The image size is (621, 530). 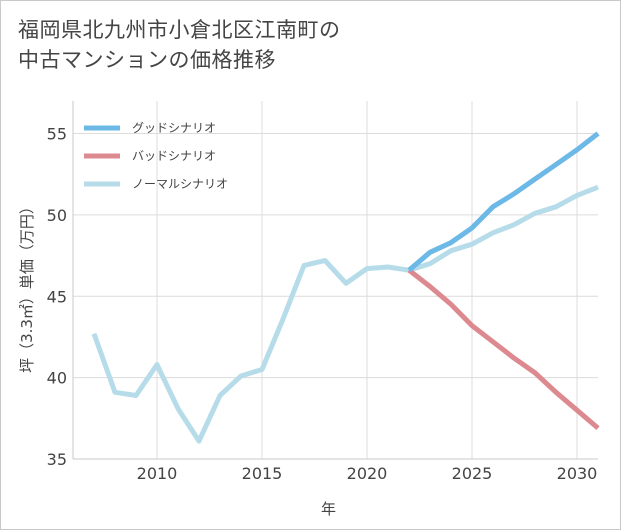 I want to click on y-axis-label: 坪（3.3㎡）単価（万円）, so click(x=27, y=286).